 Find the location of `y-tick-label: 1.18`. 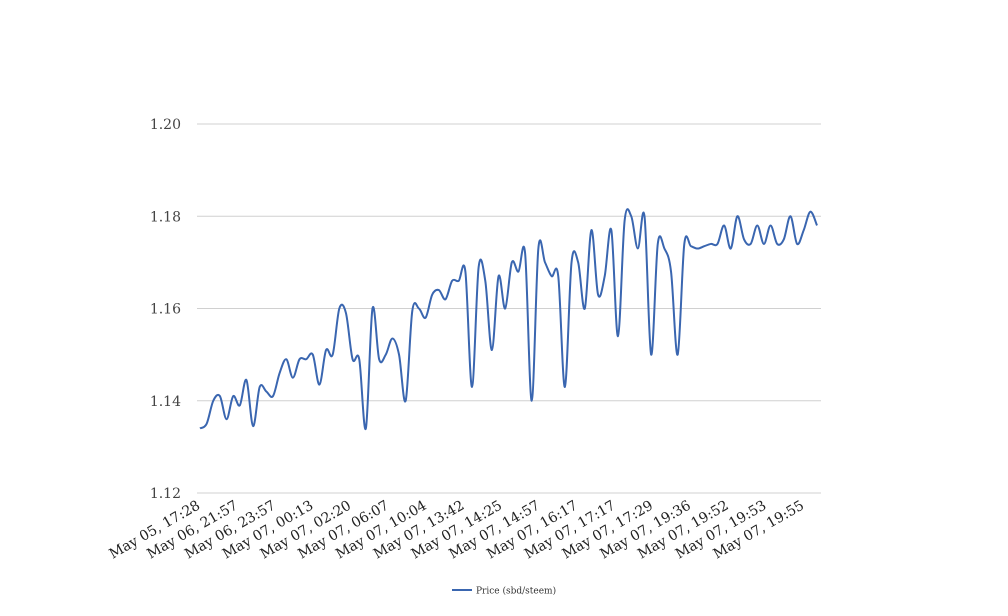

y-tick-label: 1.18 is located at coordinates (165, 217).